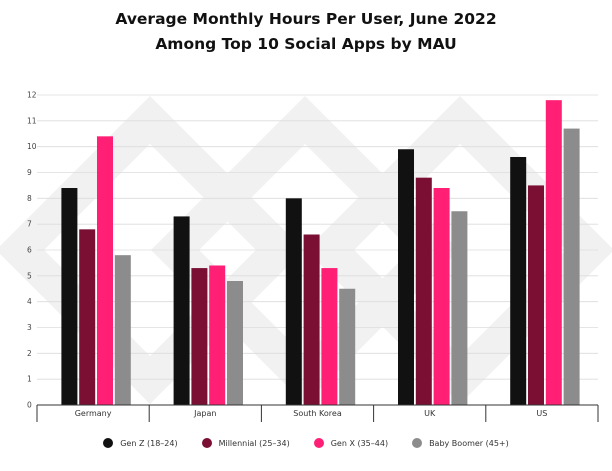  What do you see at coordinates (430, 413) in the screenshot?
I see `x-tick-label: UK` at bounding box center [430, 413].